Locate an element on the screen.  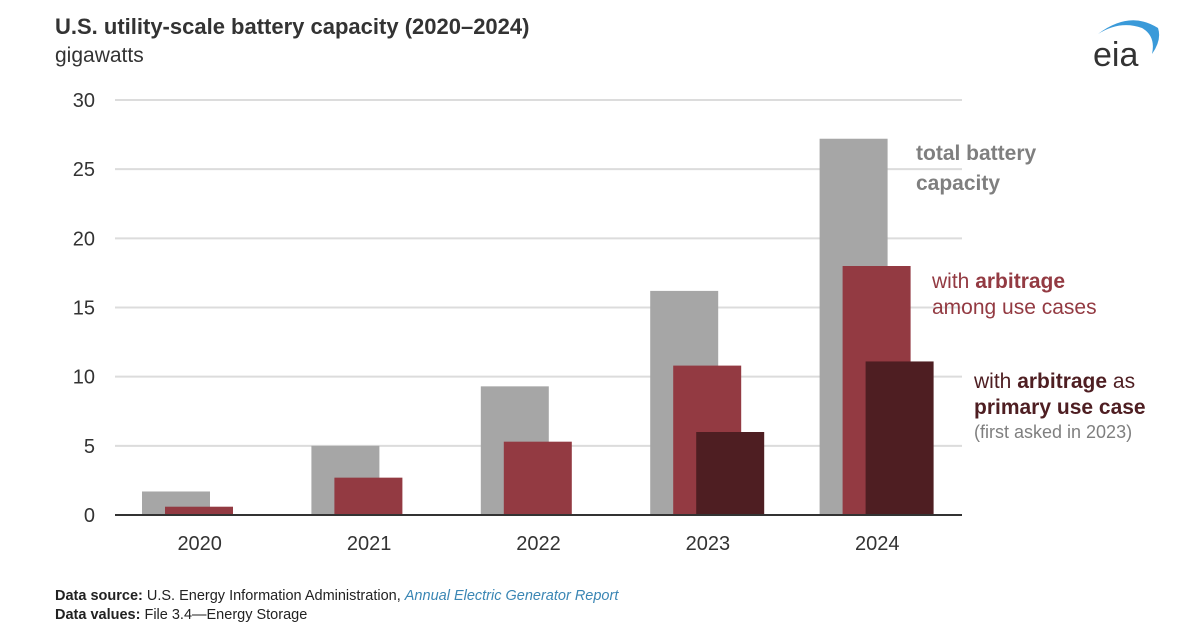
annotation-primary-bold: arbitrage is located at coordinates (1062, 381).